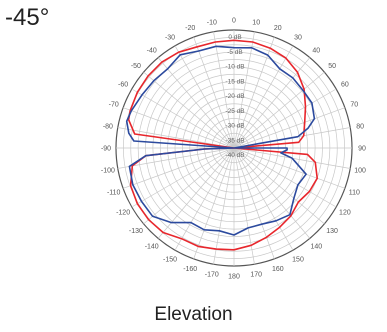  Describe the element at coordinates (234, 21) in the screenshot. I see `angle-tick-label: 0` at that location.